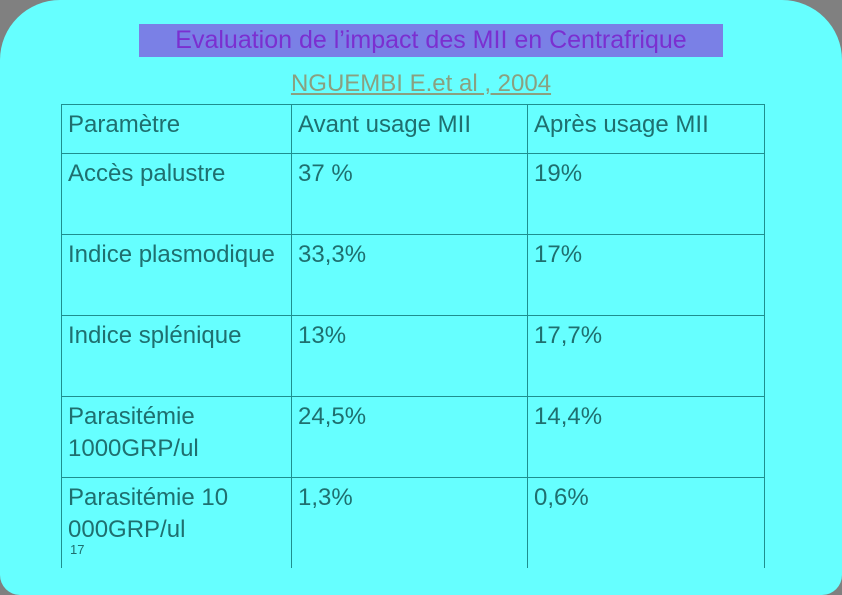  What do you see at coordinates (646, 437) in the screenshot?
I see `after-value-cell: 14,4%` at bounding box center [646, 437].